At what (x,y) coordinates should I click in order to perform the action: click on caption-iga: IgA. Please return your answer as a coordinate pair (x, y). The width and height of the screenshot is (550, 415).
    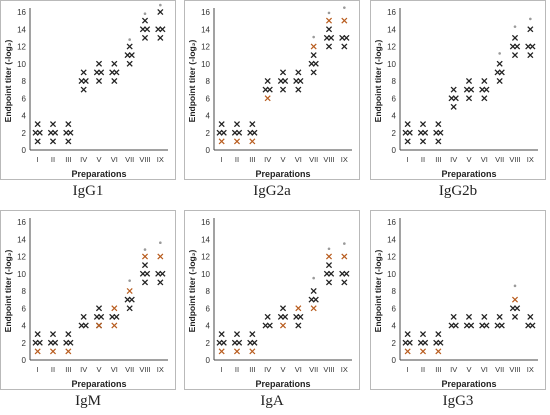
    Looking at the image, I should click on (272, 401).